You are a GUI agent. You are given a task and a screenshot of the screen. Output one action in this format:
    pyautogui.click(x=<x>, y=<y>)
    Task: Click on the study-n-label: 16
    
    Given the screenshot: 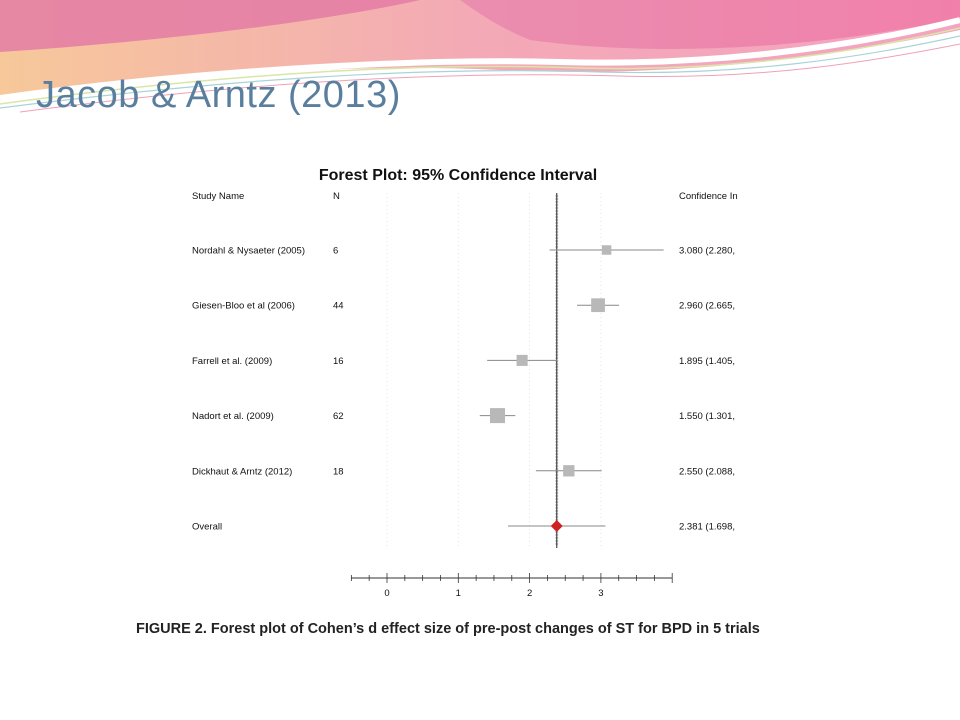 What is the action you would take?
    pyautogui.click(x=338, y=361)
    